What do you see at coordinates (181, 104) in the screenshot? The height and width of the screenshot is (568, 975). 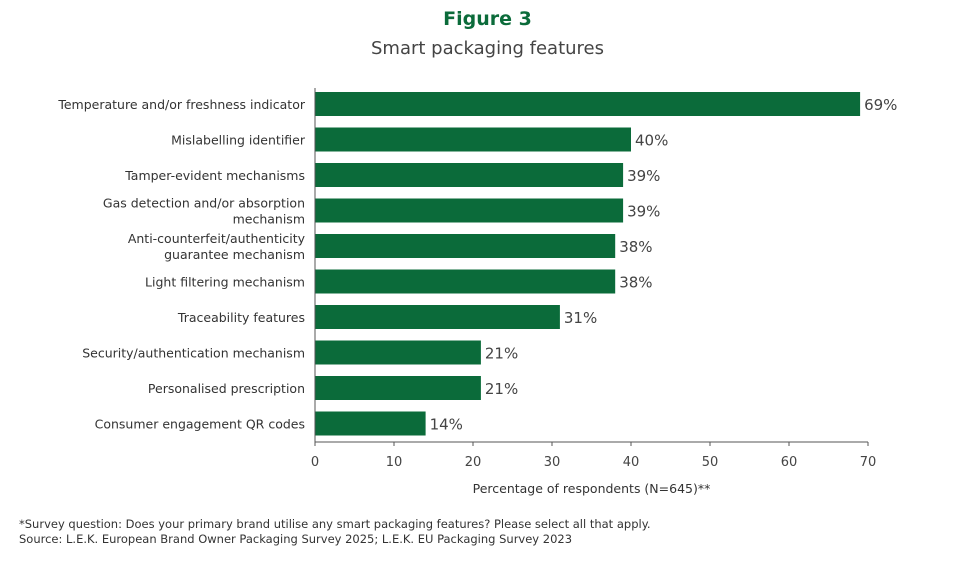 I see `category-label: Temperature and/or freshness indicator` at bounding box center [181, 104].